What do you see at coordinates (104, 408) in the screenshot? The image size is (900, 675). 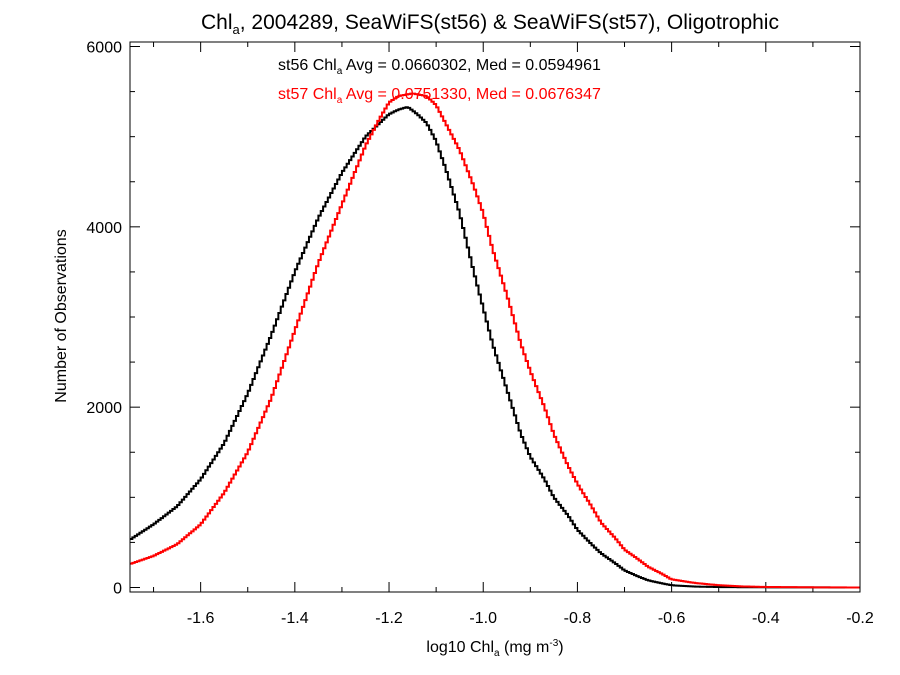 I see `y-tick-label: 2000` at bounding box center [104, 408].